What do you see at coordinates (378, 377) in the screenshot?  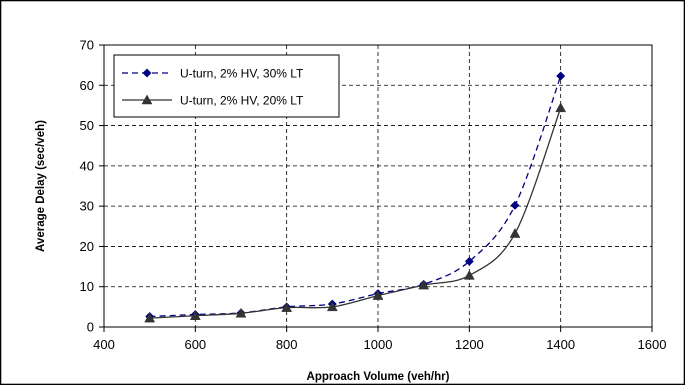 I see `x-axis-title: Approach Volume (veh/hr)` at bounding box center [378, 377].